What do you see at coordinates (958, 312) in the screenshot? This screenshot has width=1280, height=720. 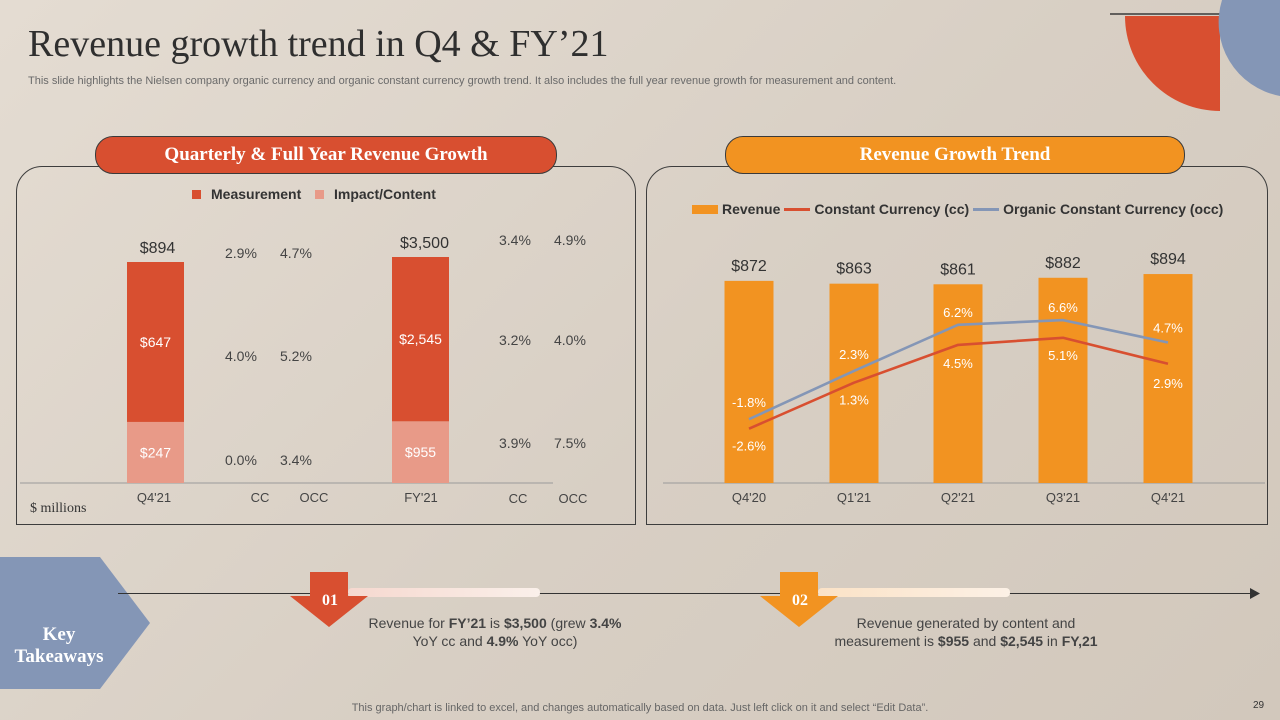 I see `occ-label-2: 6.2%` at bounding box center [958, 312].